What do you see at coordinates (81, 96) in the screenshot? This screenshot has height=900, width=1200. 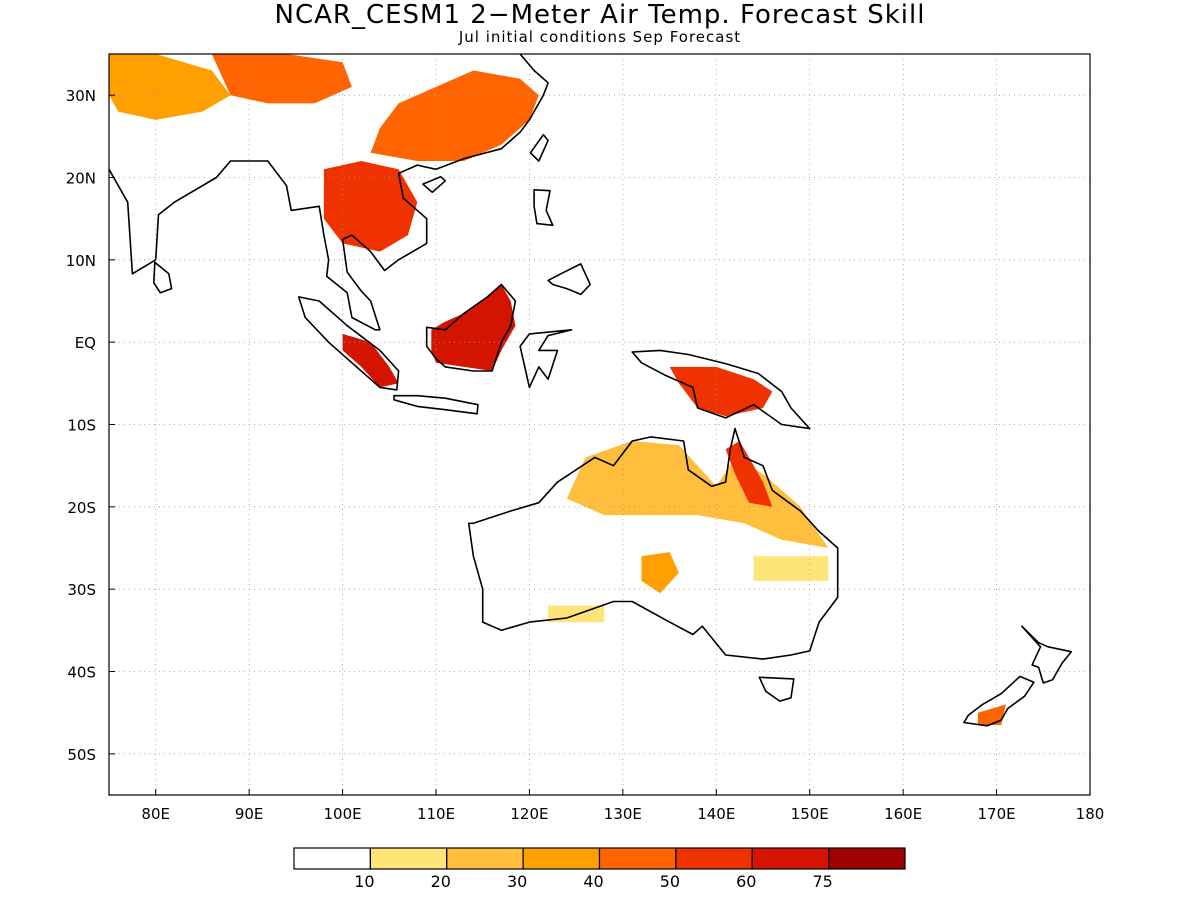 I see `lat-tick-label: 30N` at bounding box center [81, 96].